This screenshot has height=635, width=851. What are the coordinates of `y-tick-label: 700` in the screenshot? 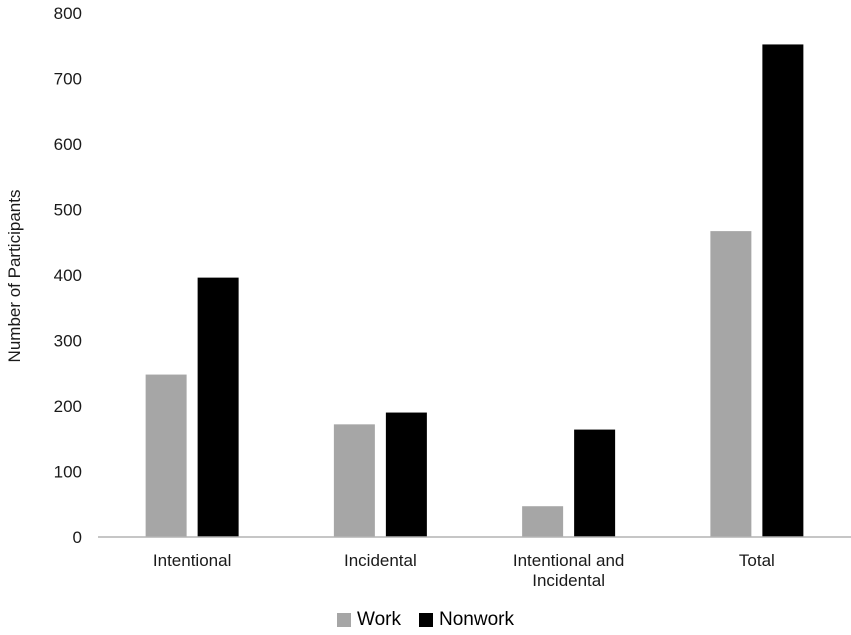 It's located at (68, 79).